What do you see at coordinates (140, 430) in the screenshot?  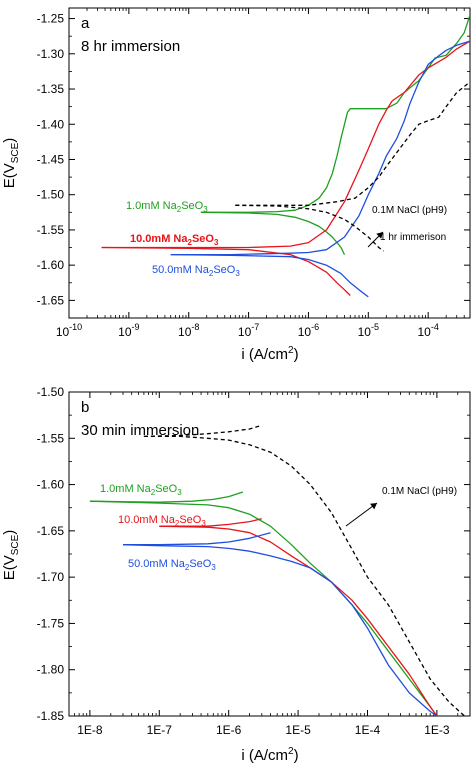 I see `panel-subtitle: 30 min immersion` at bounding box center [140, 430].